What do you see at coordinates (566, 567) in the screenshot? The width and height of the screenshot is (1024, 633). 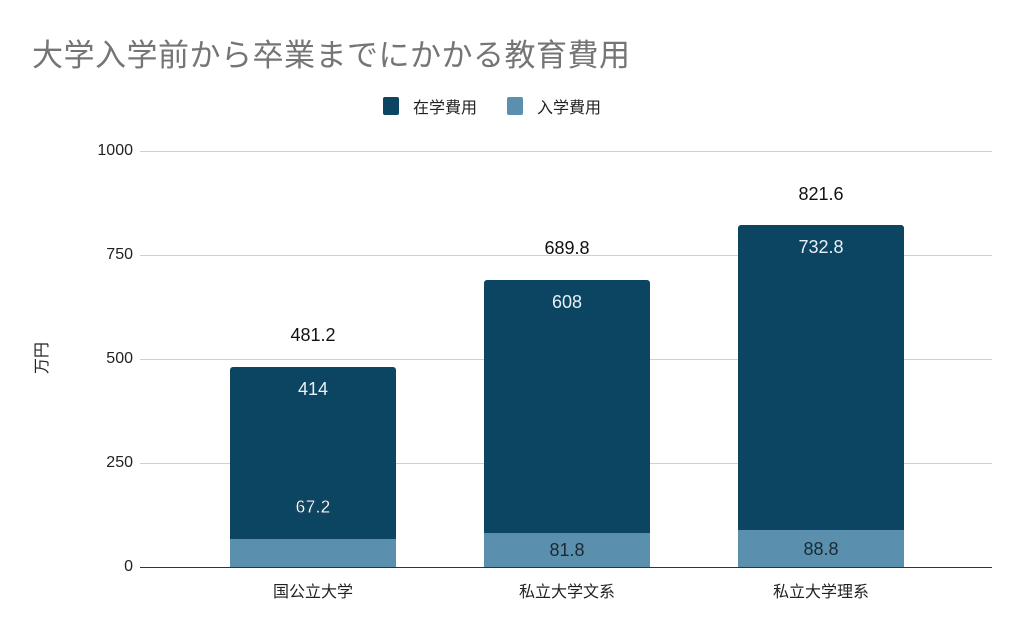 I see `x-axis-line` at bounding box center [566, 567].